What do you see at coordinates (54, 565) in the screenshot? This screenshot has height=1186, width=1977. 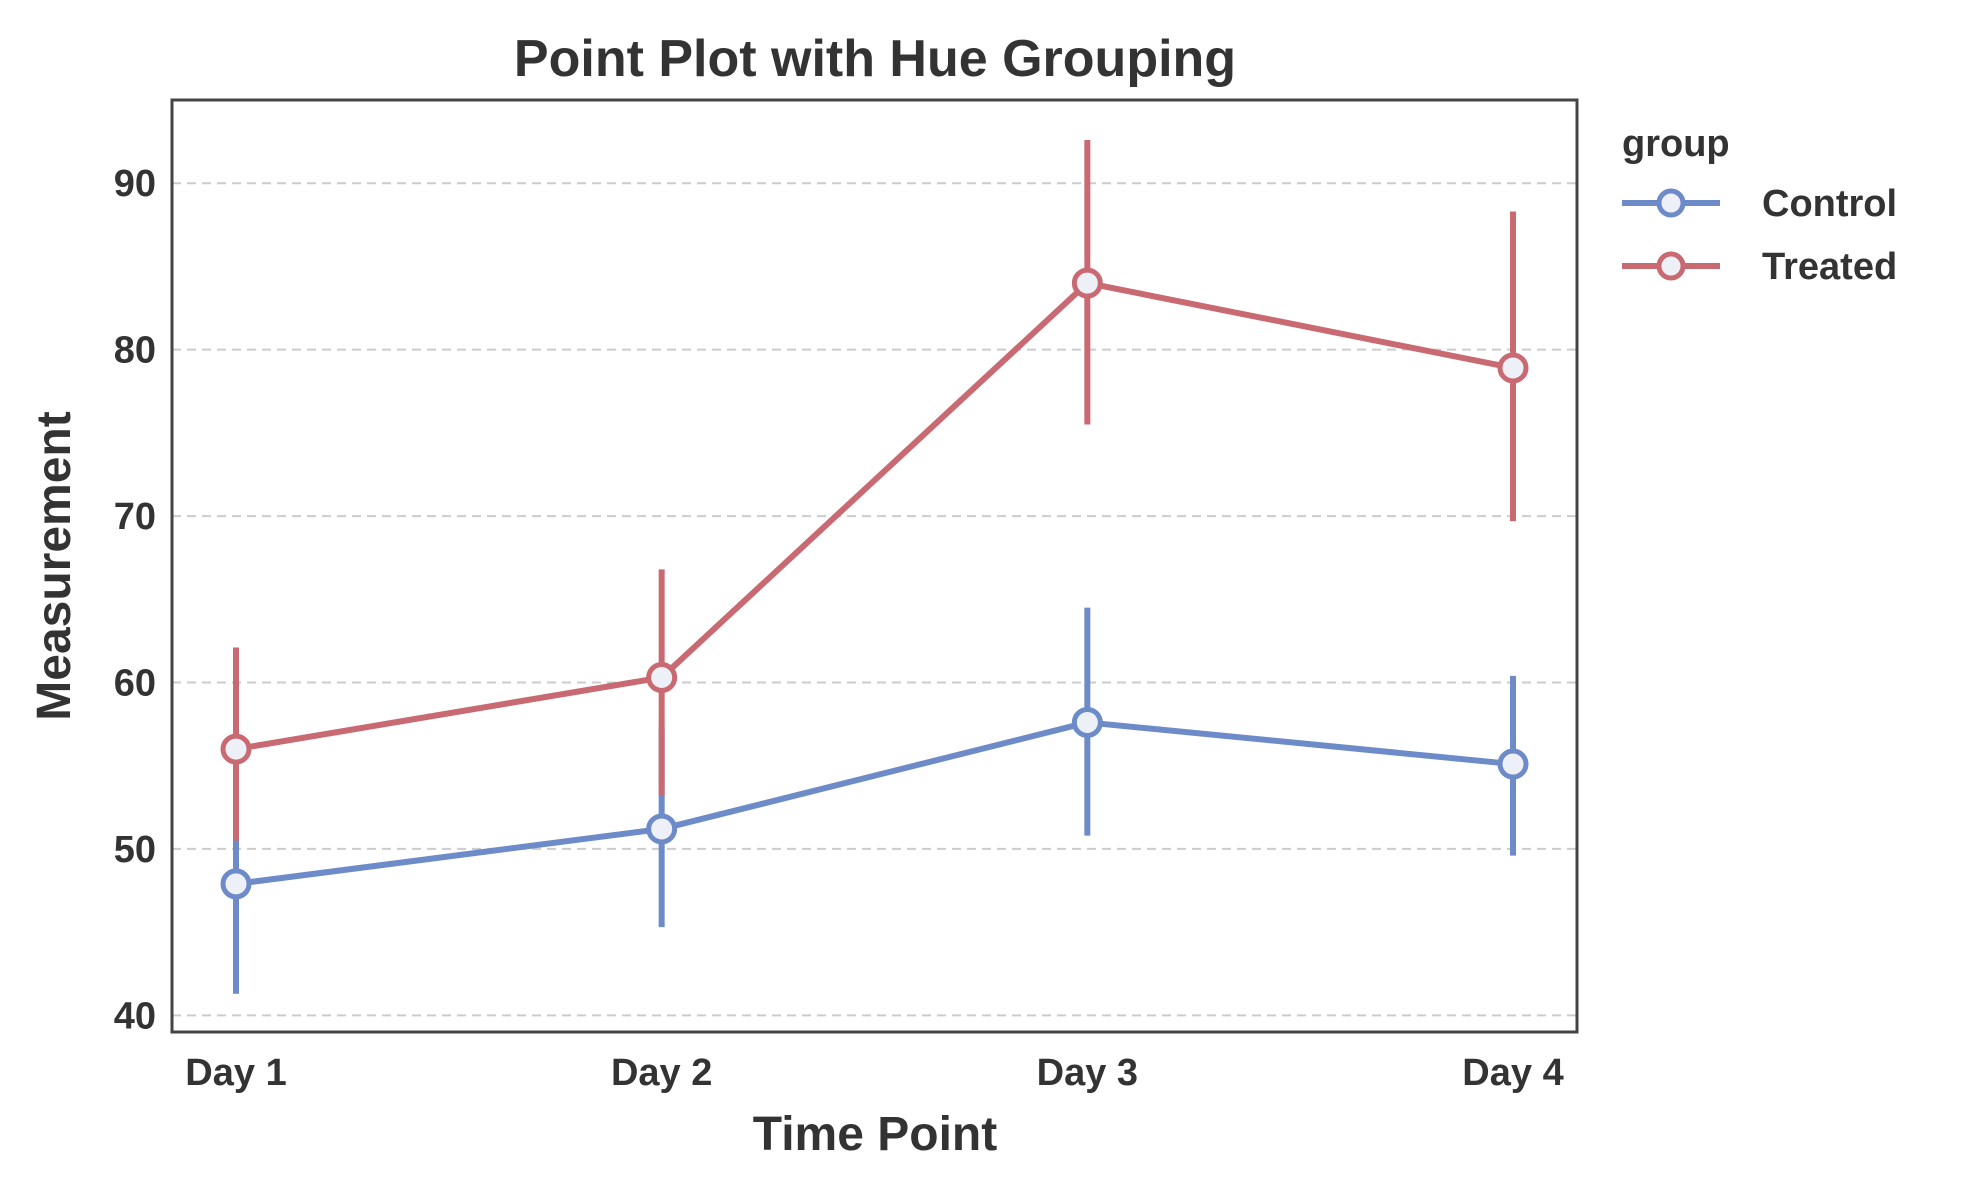 I see `y-axis-label: Measurement` at bounding box center [54, 565].